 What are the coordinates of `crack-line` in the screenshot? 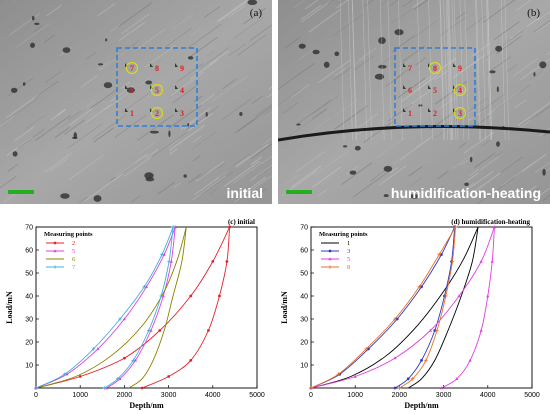 It's located at (414, 133).